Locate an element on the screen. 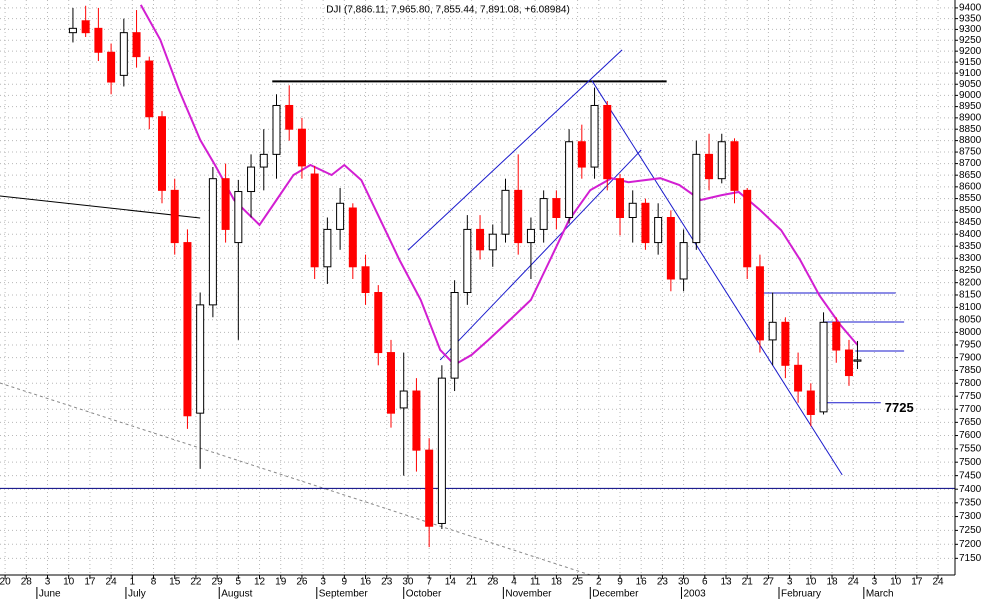 Image resolution: width=994 pixels, height=599 pixels. y-tick-label: 8550 is located at coordinates (970, 198).